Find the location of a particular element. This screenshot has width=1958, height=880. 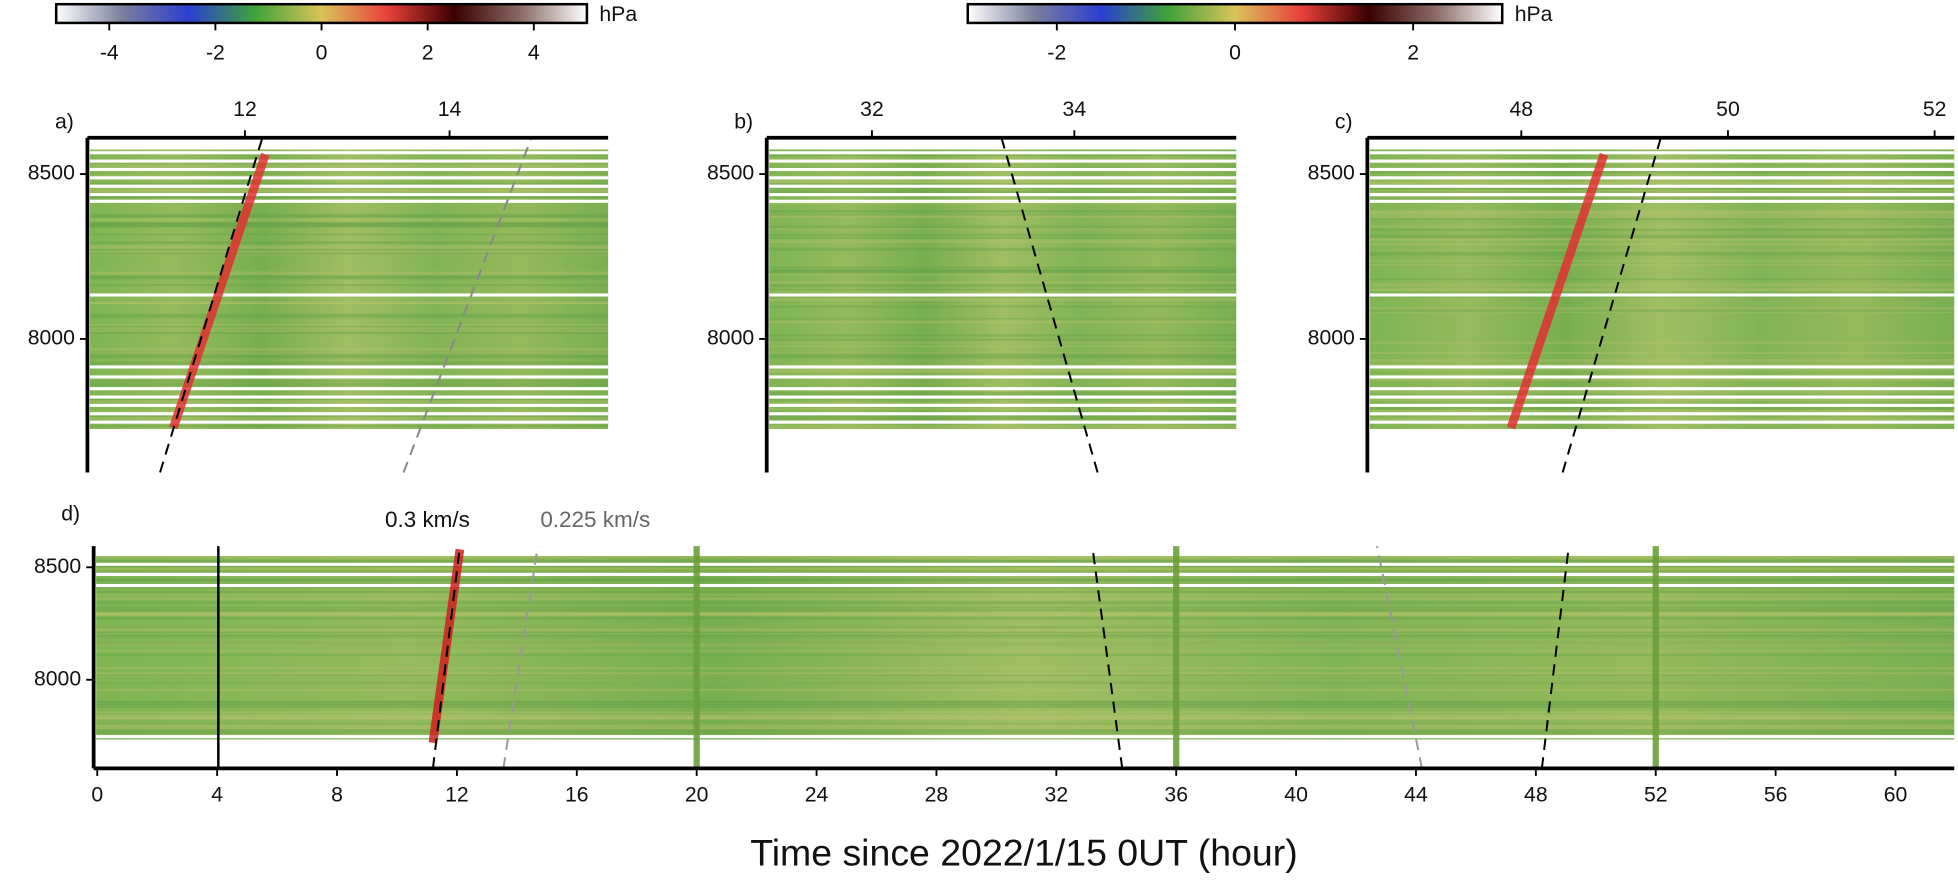

x-tick-label: 14 is located at coordinates (450, 109).